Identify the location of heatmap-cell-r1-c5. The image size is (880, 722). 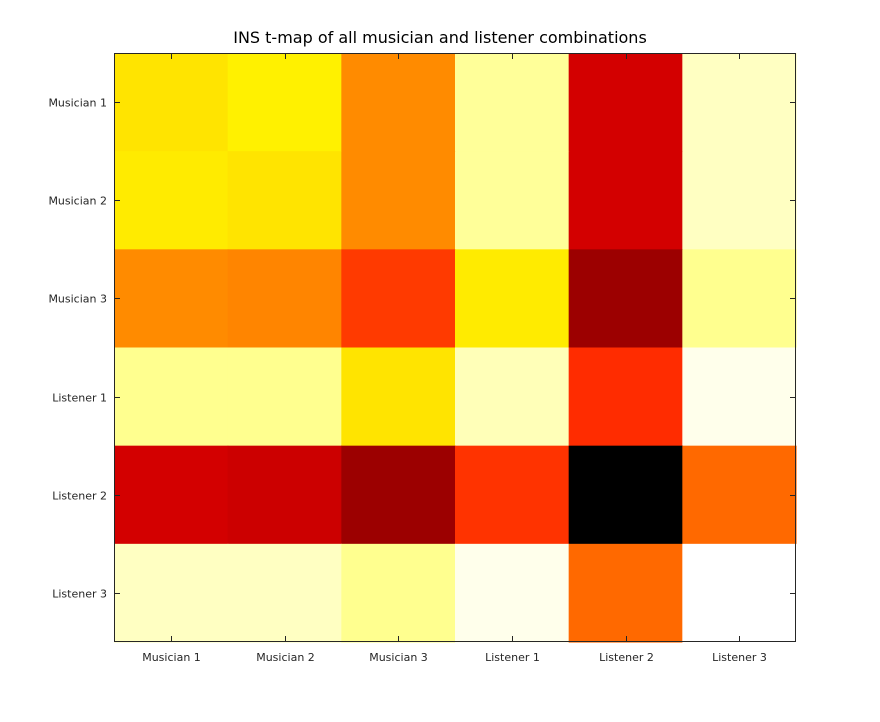
(625, 102).